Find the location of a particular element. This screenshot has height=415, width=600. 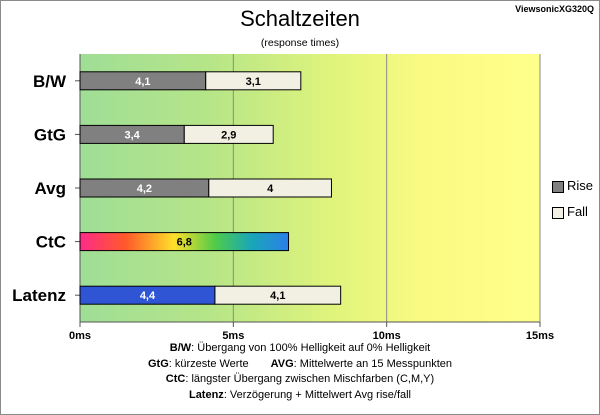

category-label: B/W is located at coordinates (50, 81).